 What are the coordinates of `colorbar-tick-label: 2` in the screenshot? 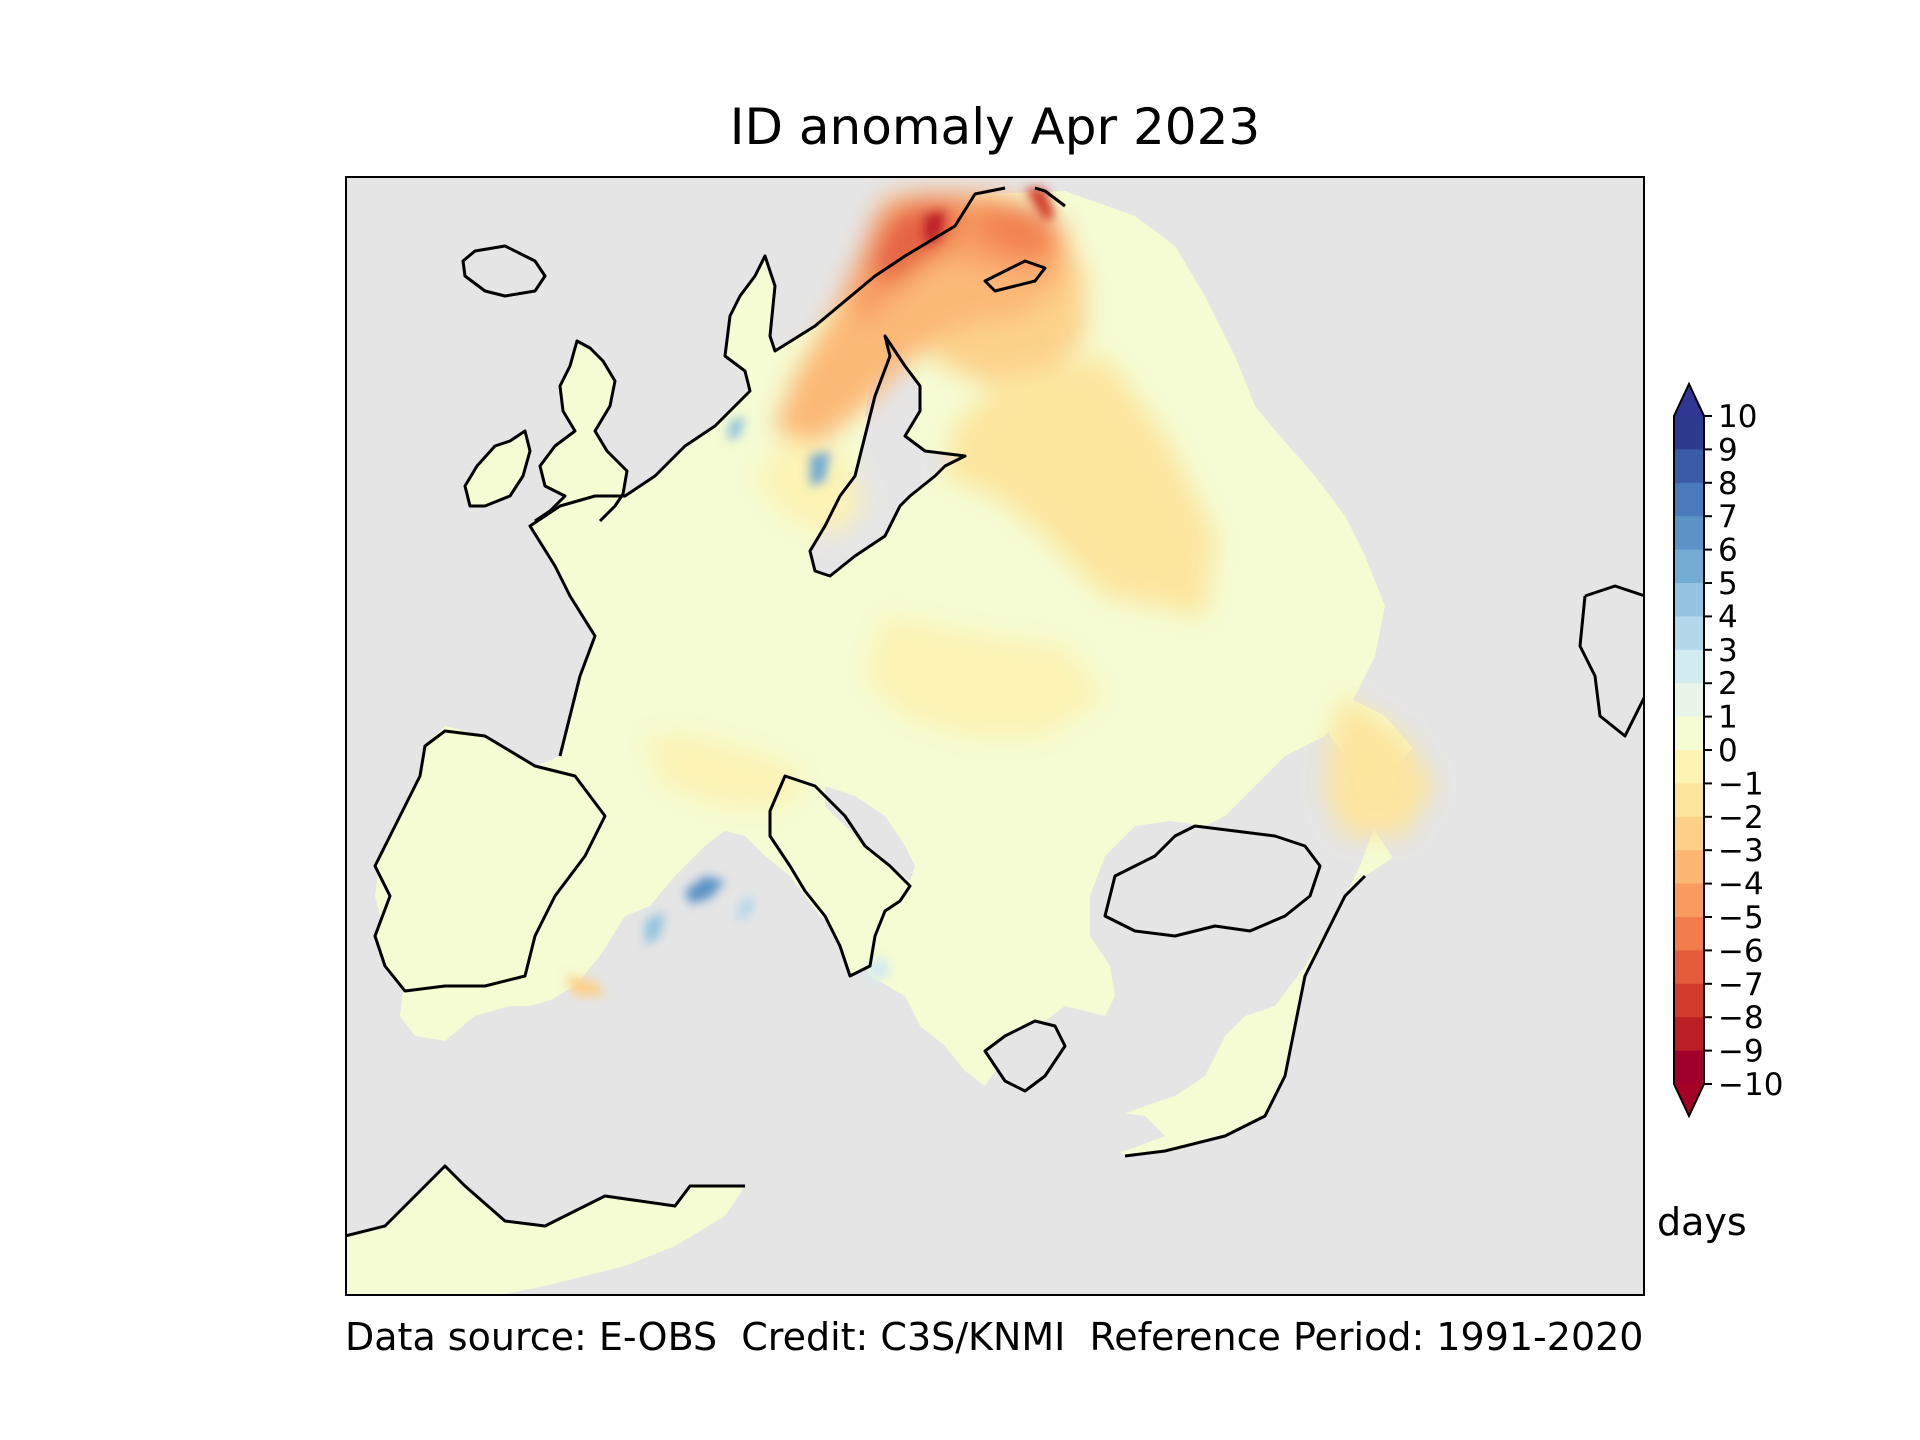 It's located at (1728, 684).